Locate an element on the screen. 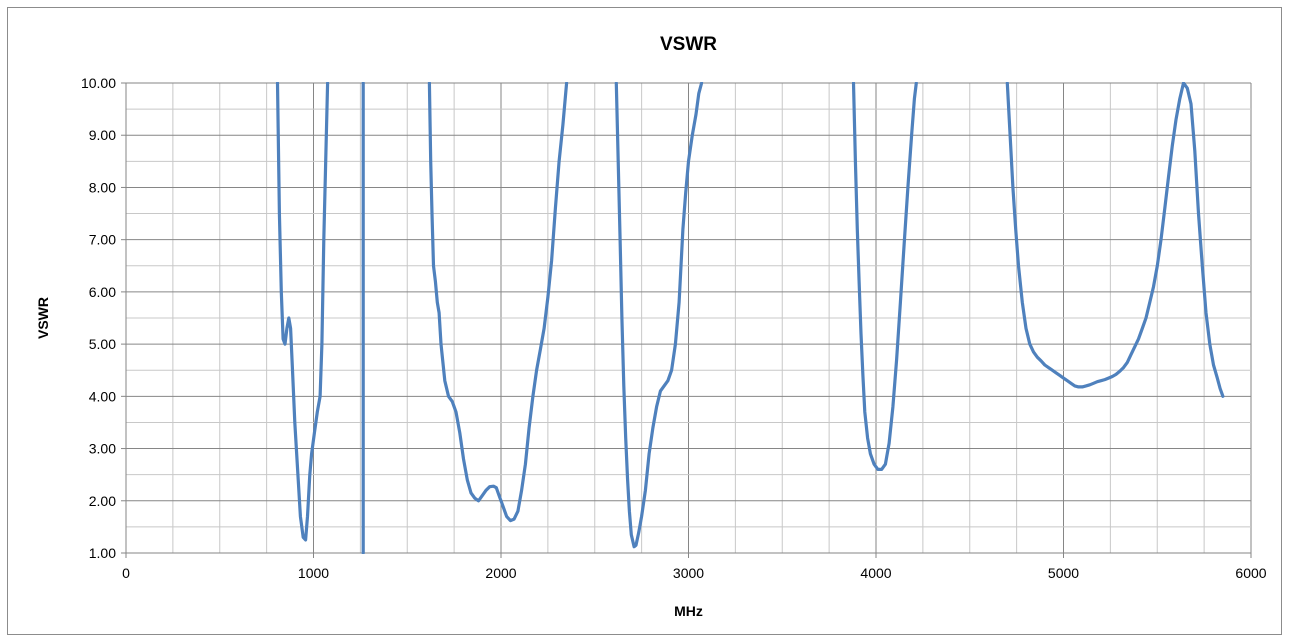 The width and height of the screenshot is (1290, 642). y-tick-label: 9.00 is located at coordinates (102, 135).